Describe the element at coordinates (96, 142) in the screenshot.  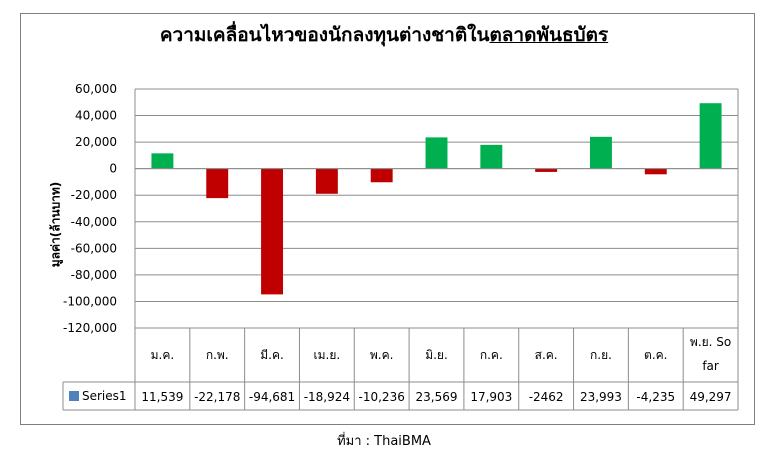
I see `y-tick-label: 20,000` at that location.